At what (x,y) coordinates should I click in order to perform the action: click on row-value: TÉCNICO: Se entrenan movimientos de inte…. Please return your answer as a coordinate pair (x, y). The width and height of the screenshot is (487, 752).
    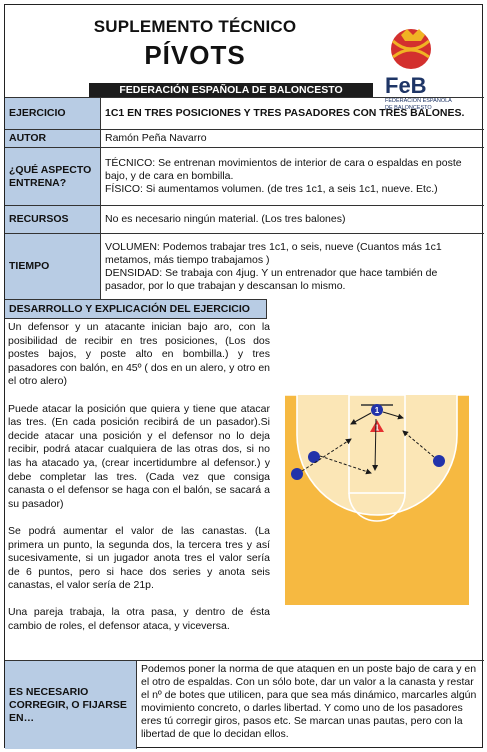
    Looking at the image, I should click on (292, 176).